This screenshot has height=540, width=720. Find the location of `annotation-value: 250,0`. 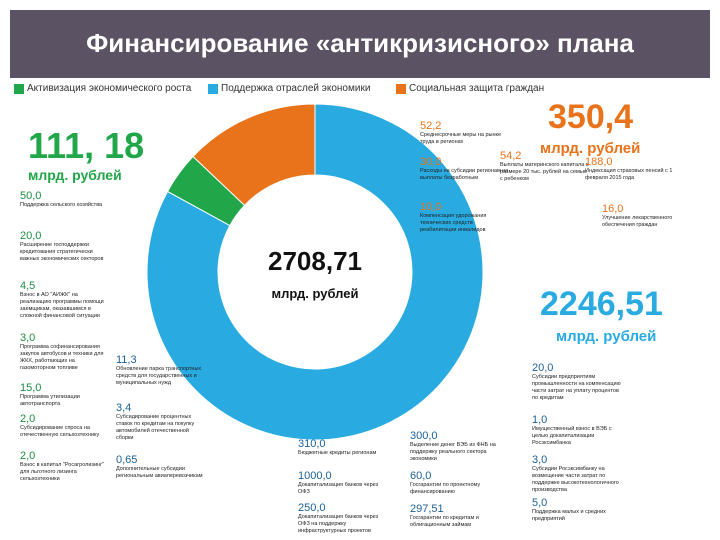

annotation-value: 250,0 is located at coordinates (312, 508).